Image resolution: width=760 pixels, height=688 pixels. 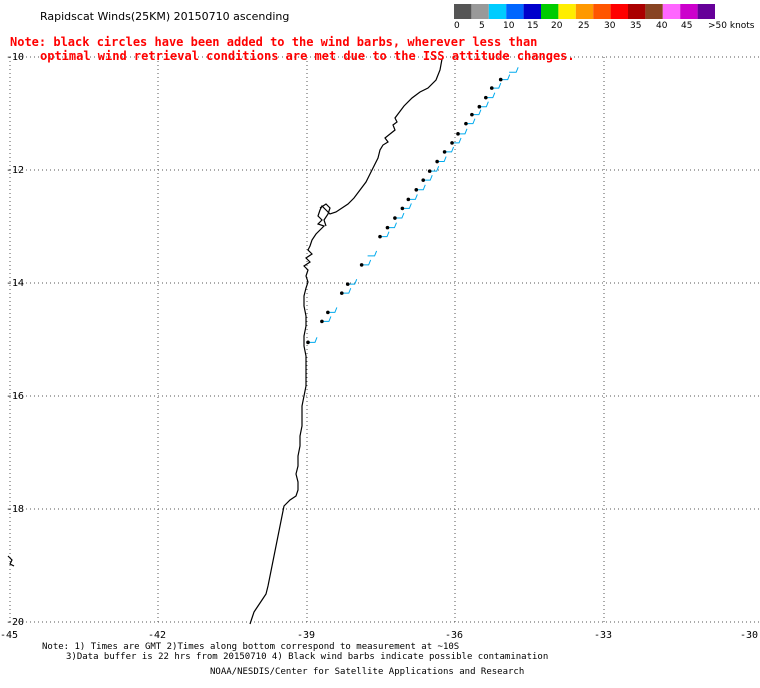 What do you see at coordinates (9, 635) in the screenshot?
I see `lon-label-45: -45` at bounding box center [9, 635].